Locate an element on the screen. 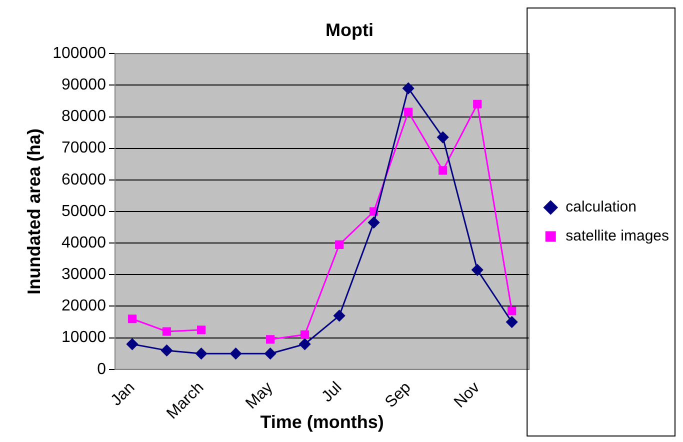  y-tick-label: 100000 is located at coordinates (79, 53).